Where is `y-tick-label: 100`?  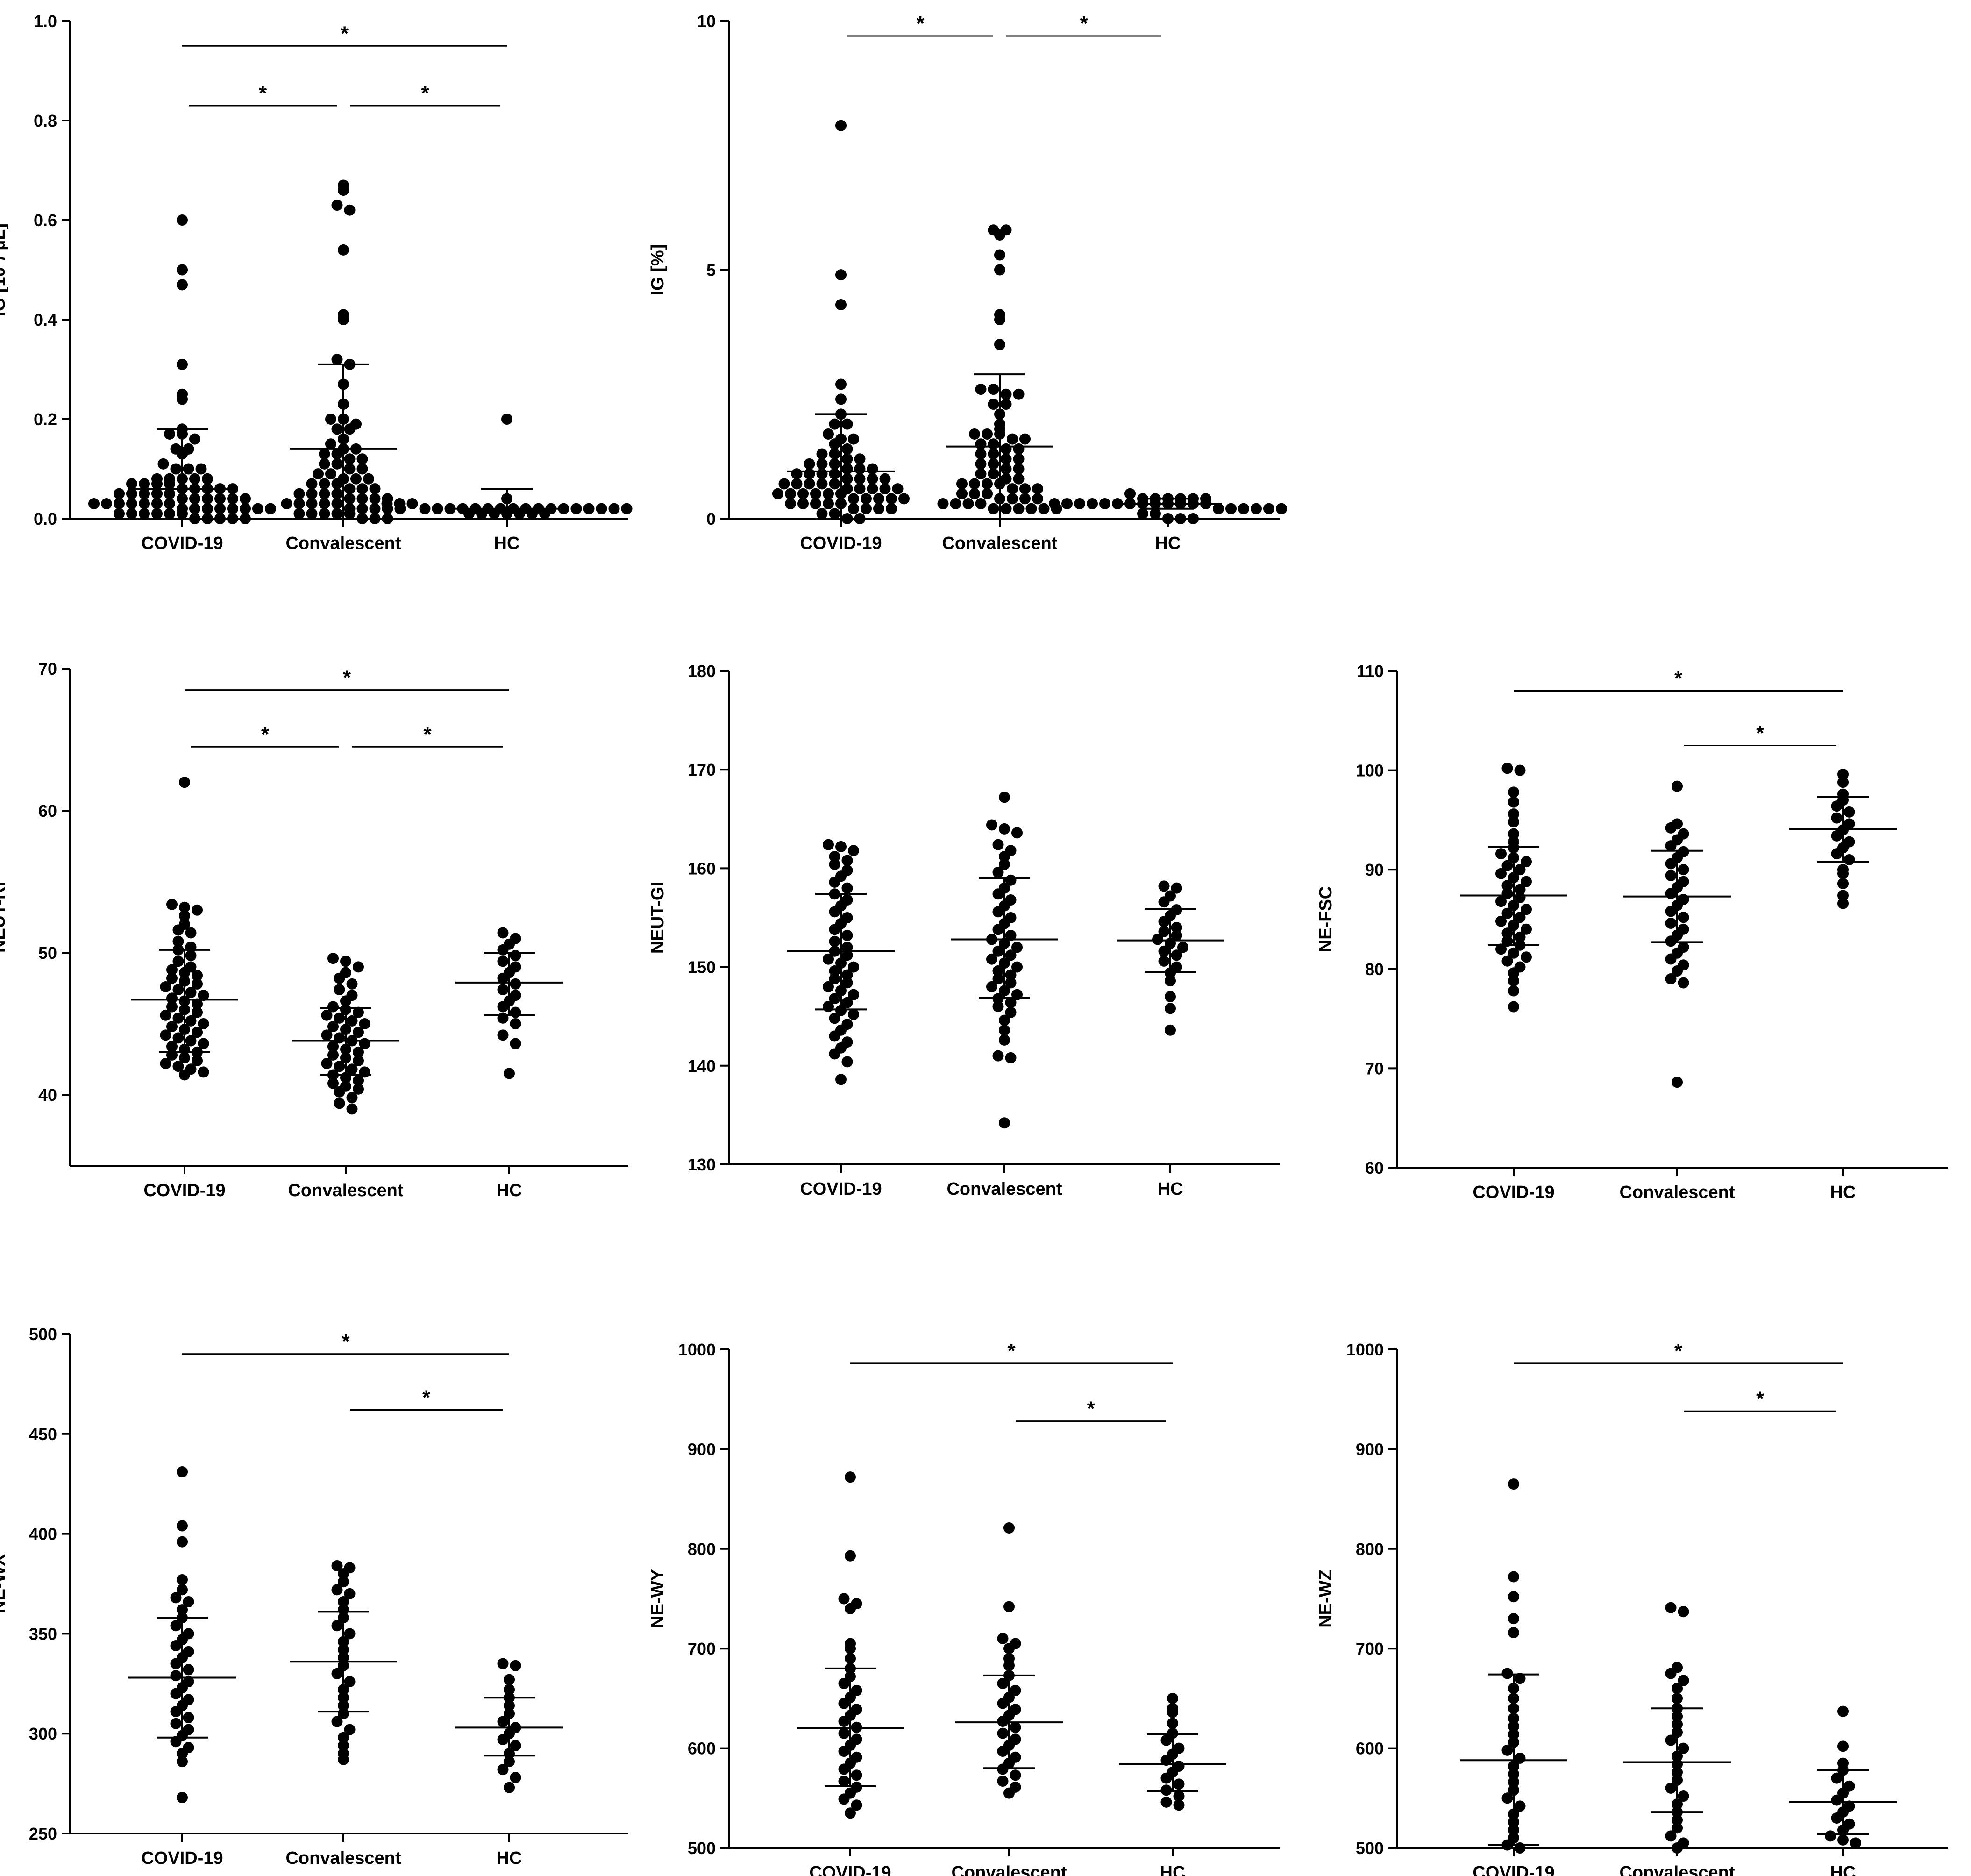 y-tick-label: 100 is located at coordinates (1370, 770).